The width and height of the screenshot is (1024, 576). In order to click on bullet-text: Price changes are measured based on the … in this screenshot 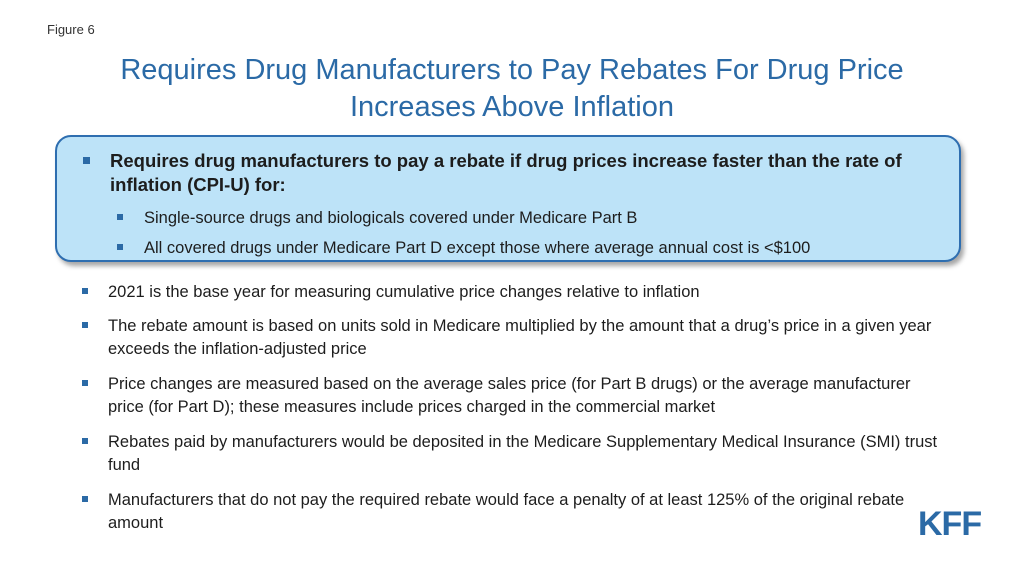, I will do `click(509, 395)`.